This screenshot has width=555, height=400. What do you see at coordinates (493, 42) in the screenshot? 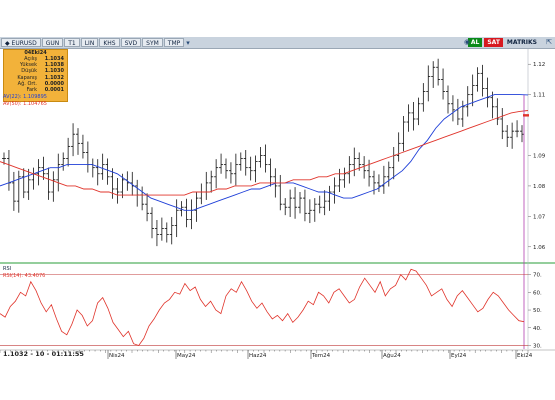
I see `sell-button: SAT` at bounding box center [493, 42].